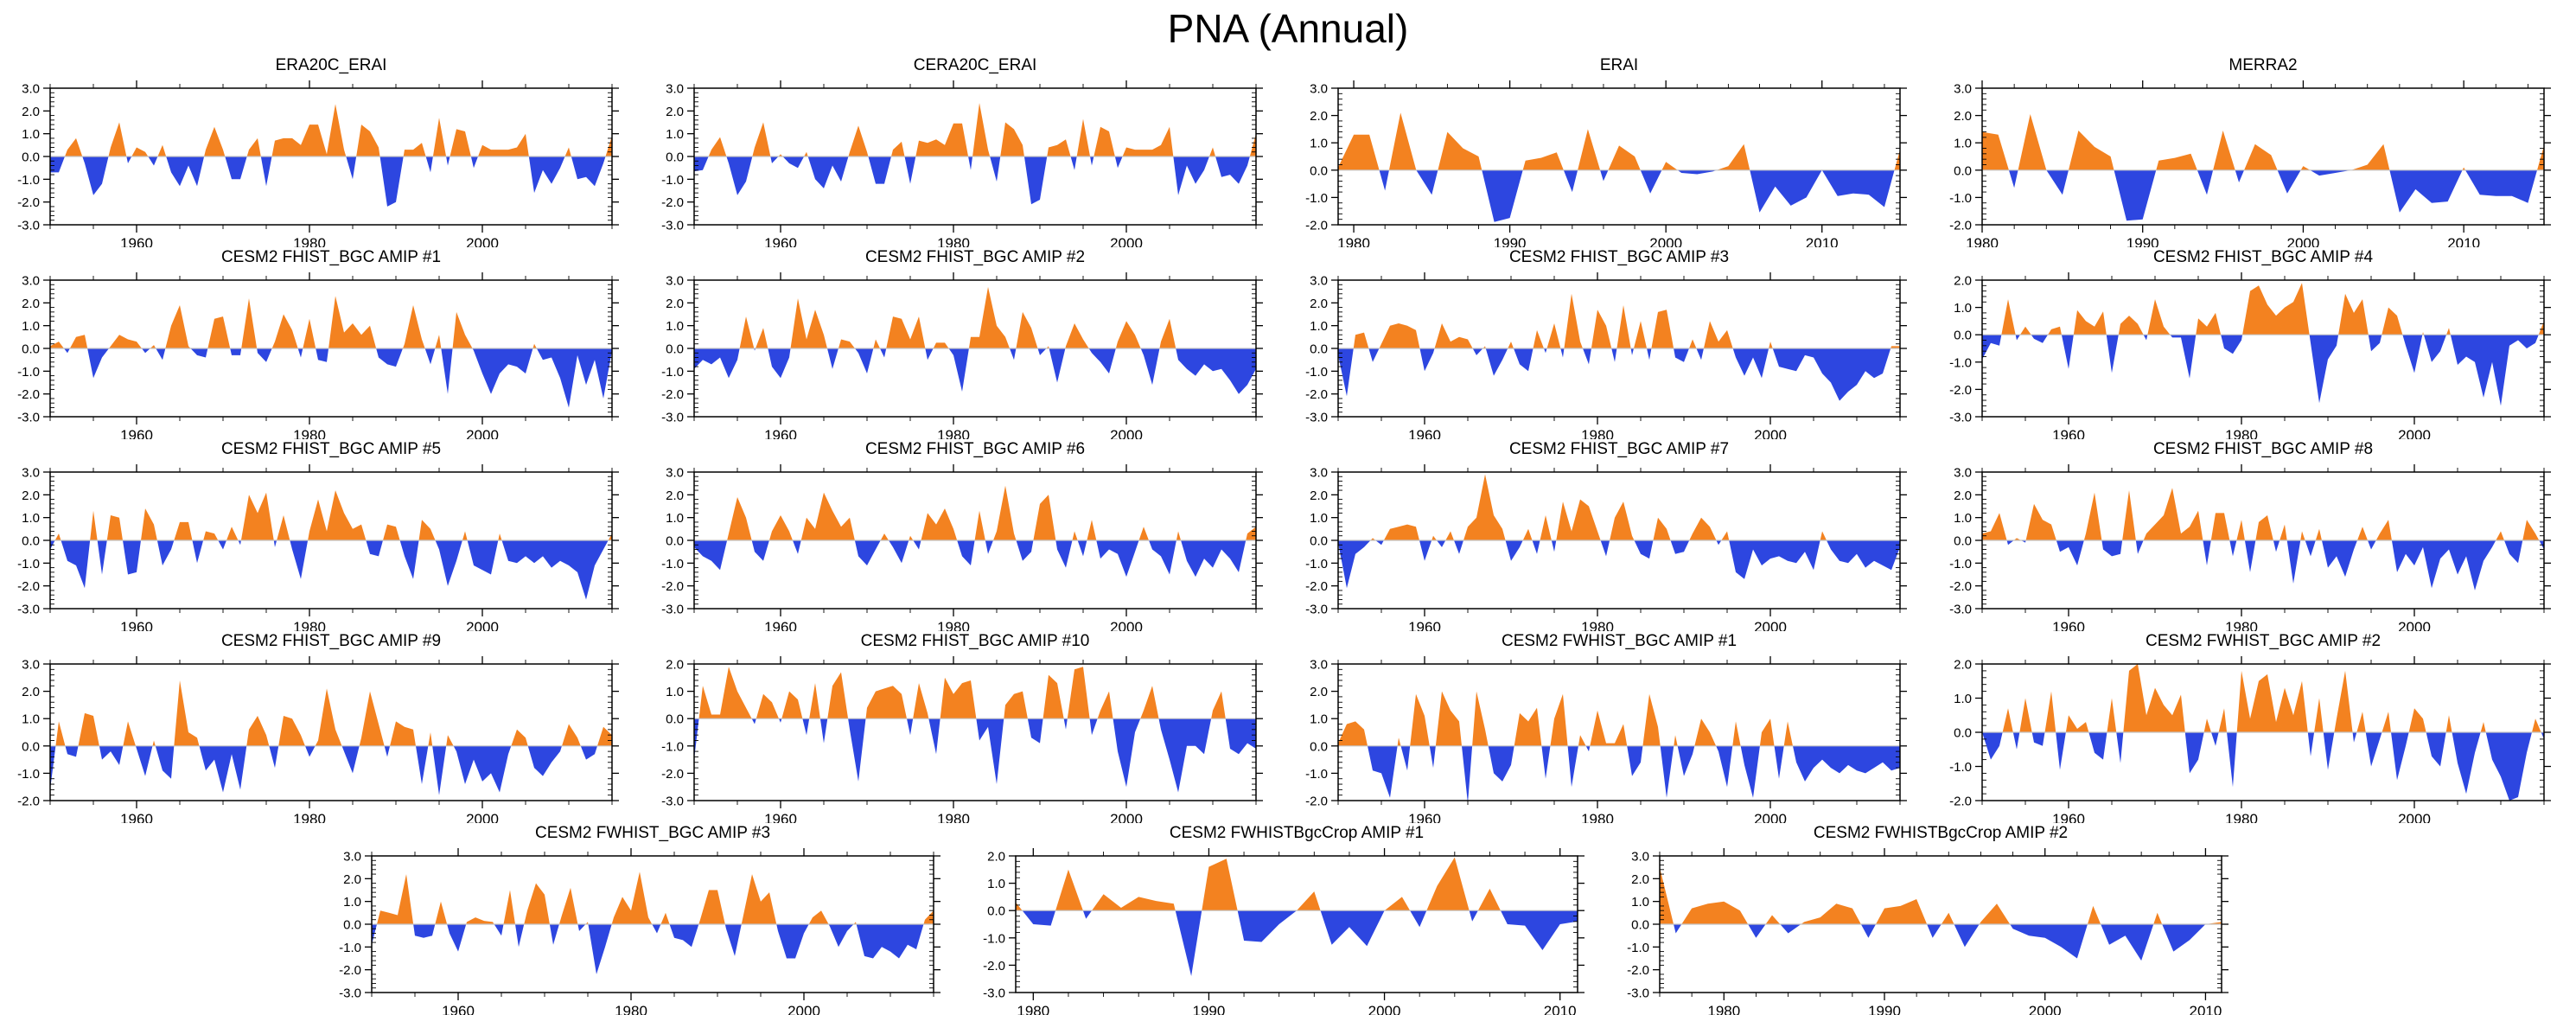 The width and height of the screenshot is (2576, 1015). Describe the element at coordinates (2263, 641) in the screenshot. I see `chart-title: CESM2 FWHIST_BGC AMIP #2` at that location.